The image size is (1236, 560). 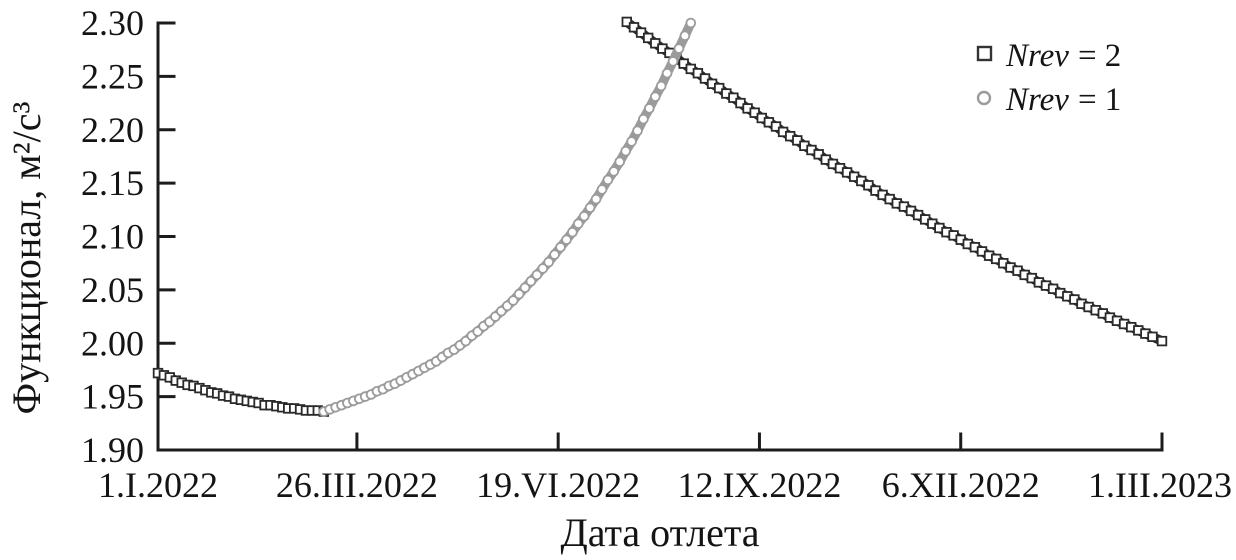 What do you see at coordinates (112, 130) in the screenshot?
I see `y-tick-label: 2.20` at bounding box center [112, 130].